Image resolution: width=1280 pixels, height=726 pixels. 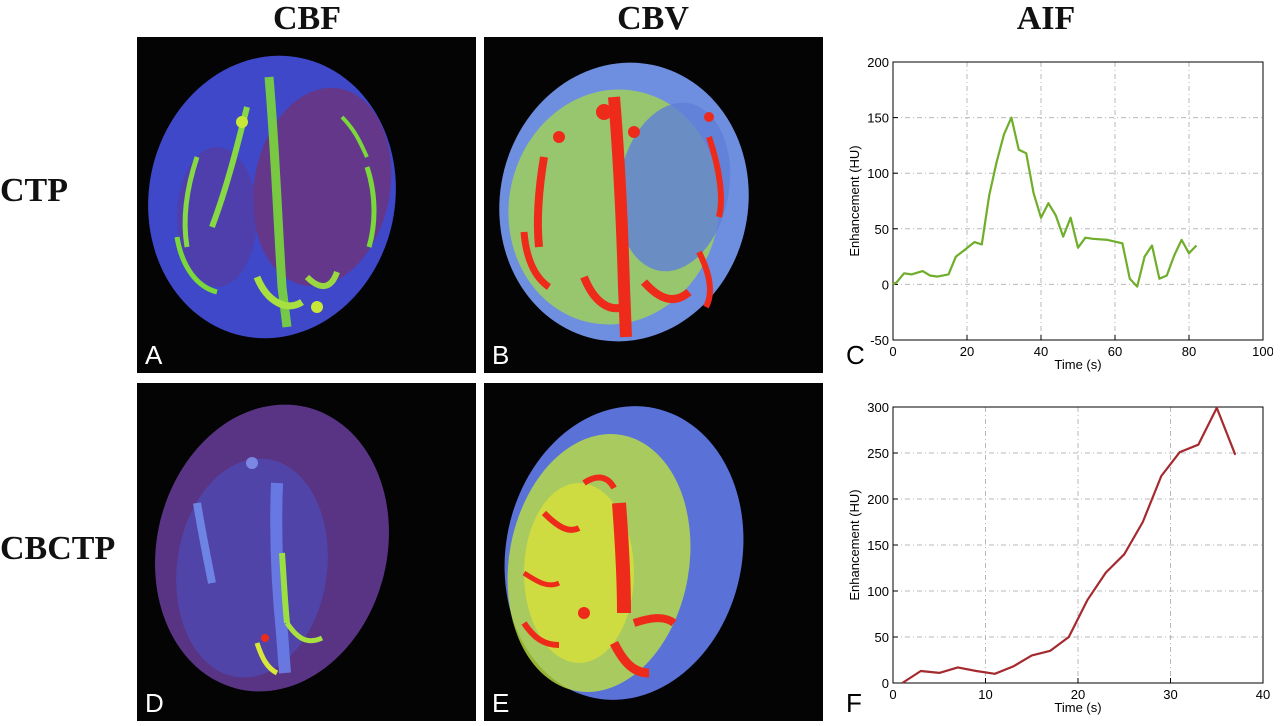 I want to click on chart-c-xtick-label: 20, so click(x=967, y=351).